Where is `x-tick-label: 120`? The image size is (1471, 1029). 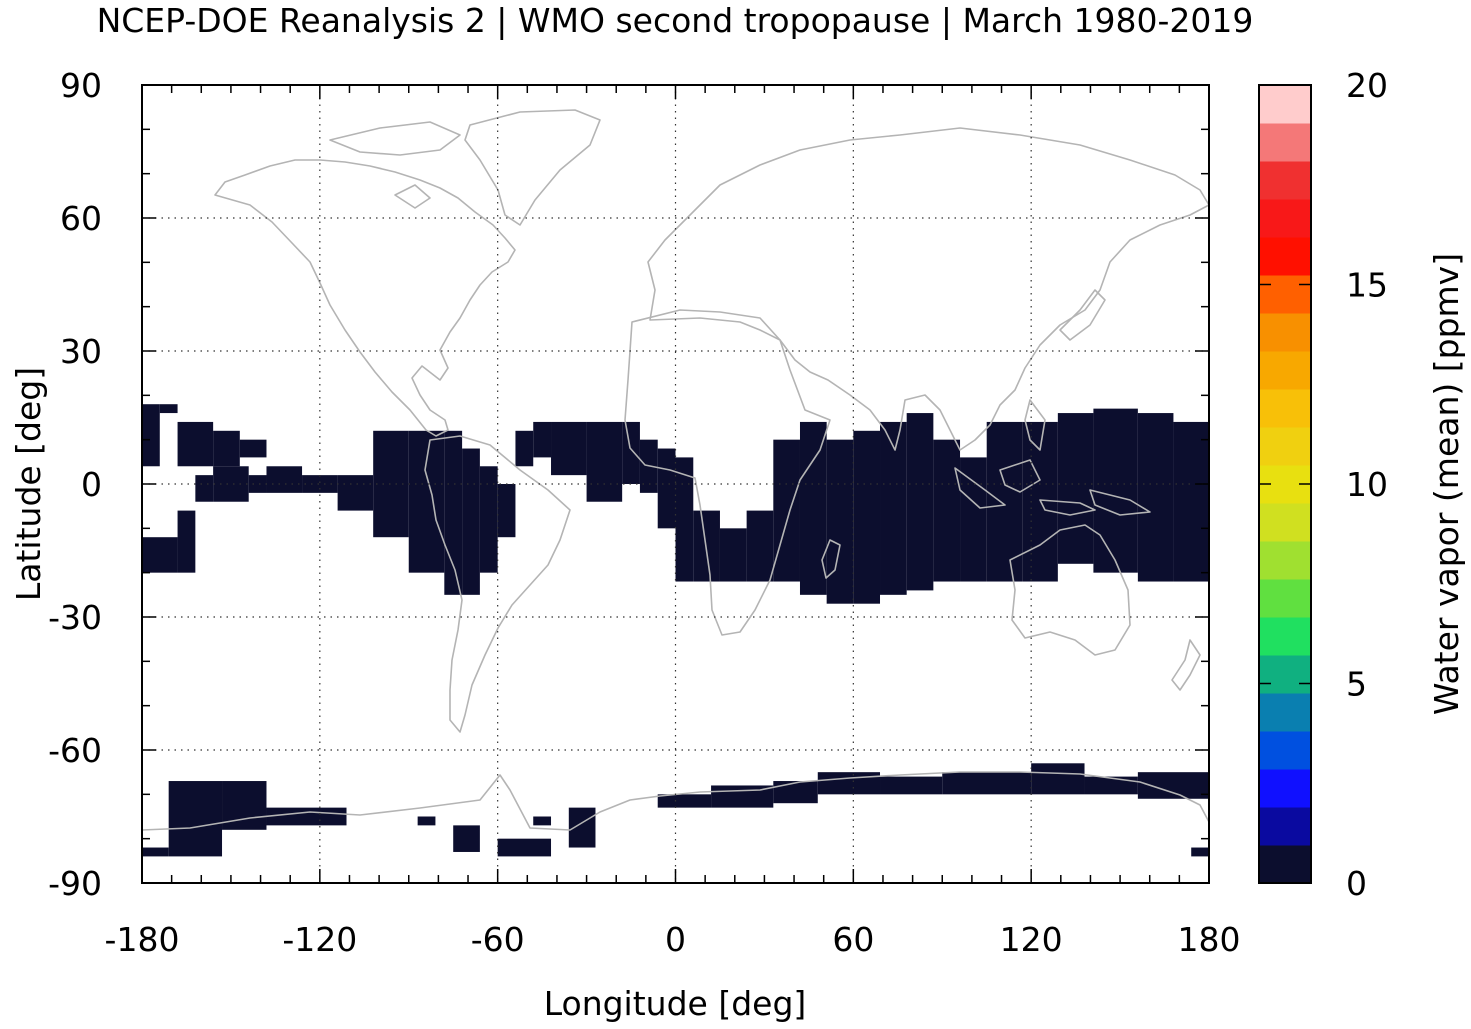
x-tick-label: 120 is located at coordinates (1031, 939).